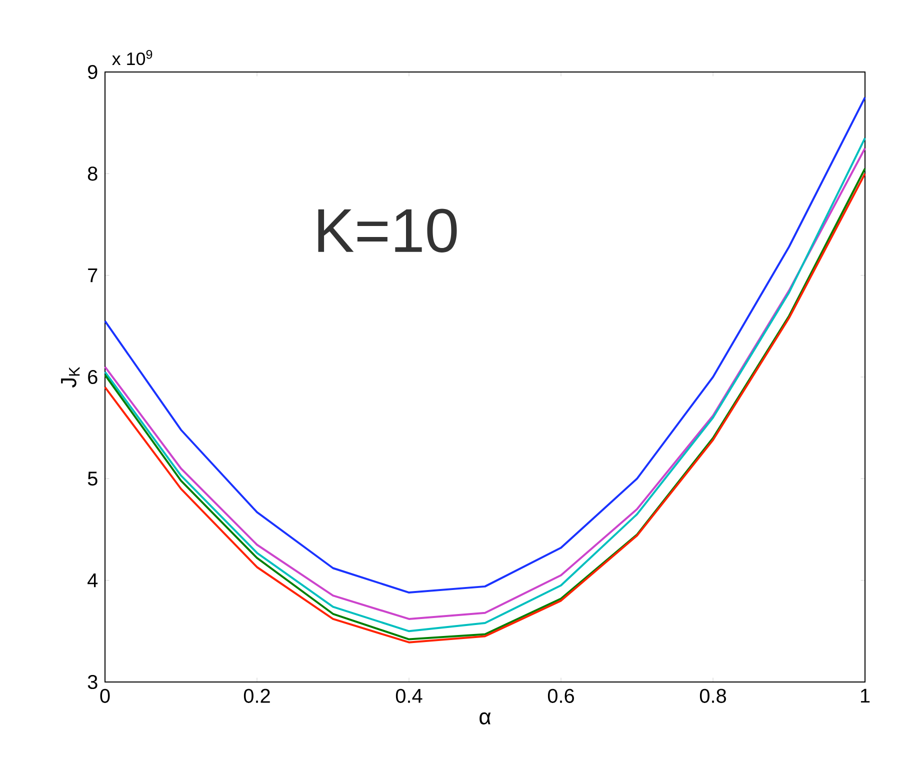 The image size is (902, 760). What do you see at coordinates (70, 377) in the screenshot?
I see `y-axis-title: J$_{K}$` at bounding box center [70, 377].